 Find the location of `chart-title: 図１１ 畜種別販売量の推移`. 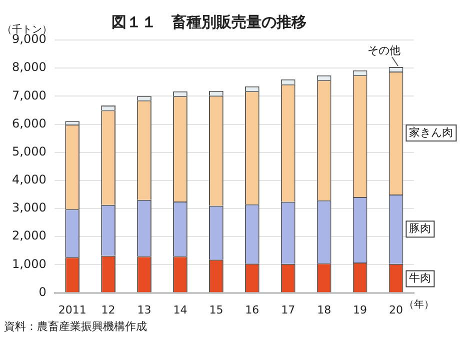

chart-title: 図１１ 畜種別販売量の推移 is located at coordinates (209, 21).